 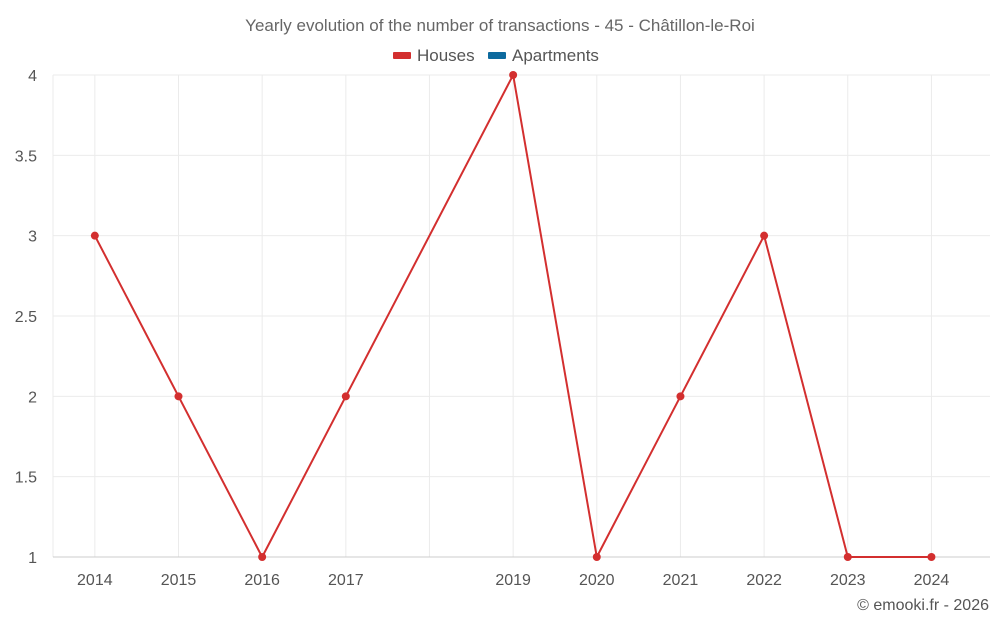 What do you see at coordinates (597, 580) in the screenshot?
I see `x-tick-label: 2020` at bounding box center [597, 580].